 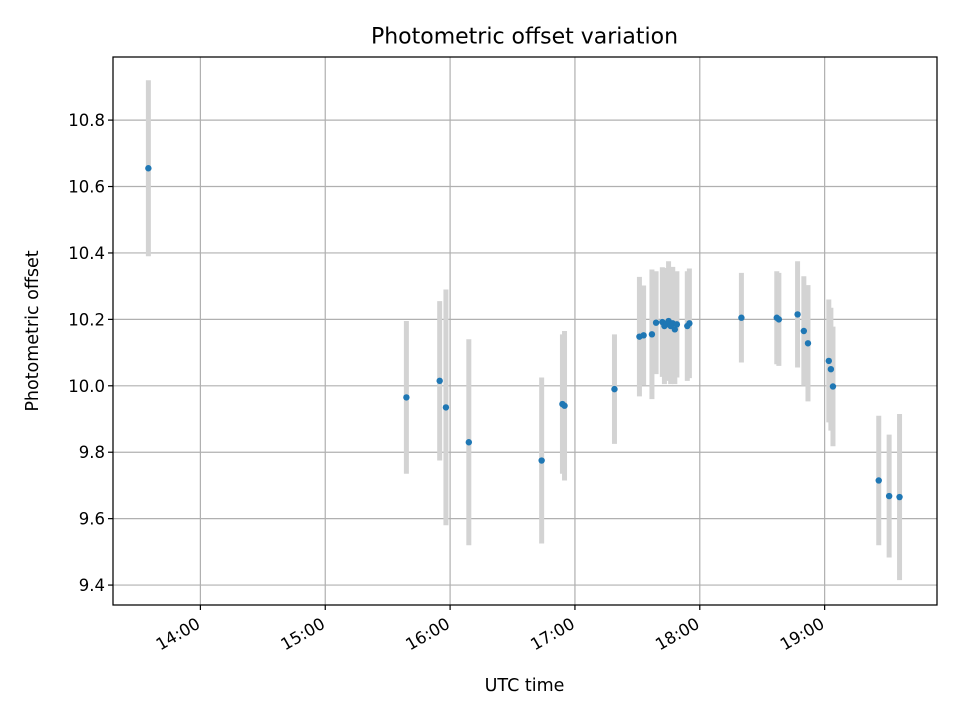 What do you see at coordinates (86, 120) in the screenshot?
I see `y-tick-label: 10.8` at bounding box center [86, 120].